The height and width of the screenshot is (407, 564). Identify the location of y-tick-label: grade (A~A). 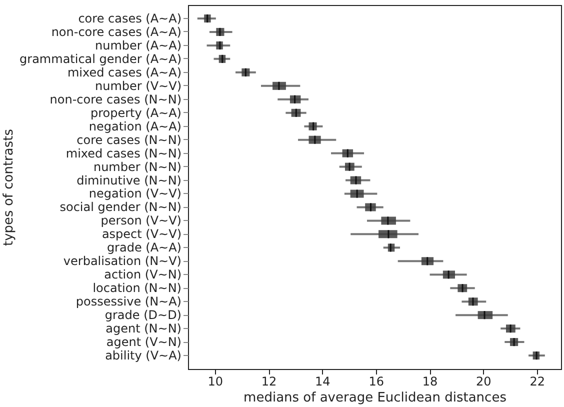
(144, 247).